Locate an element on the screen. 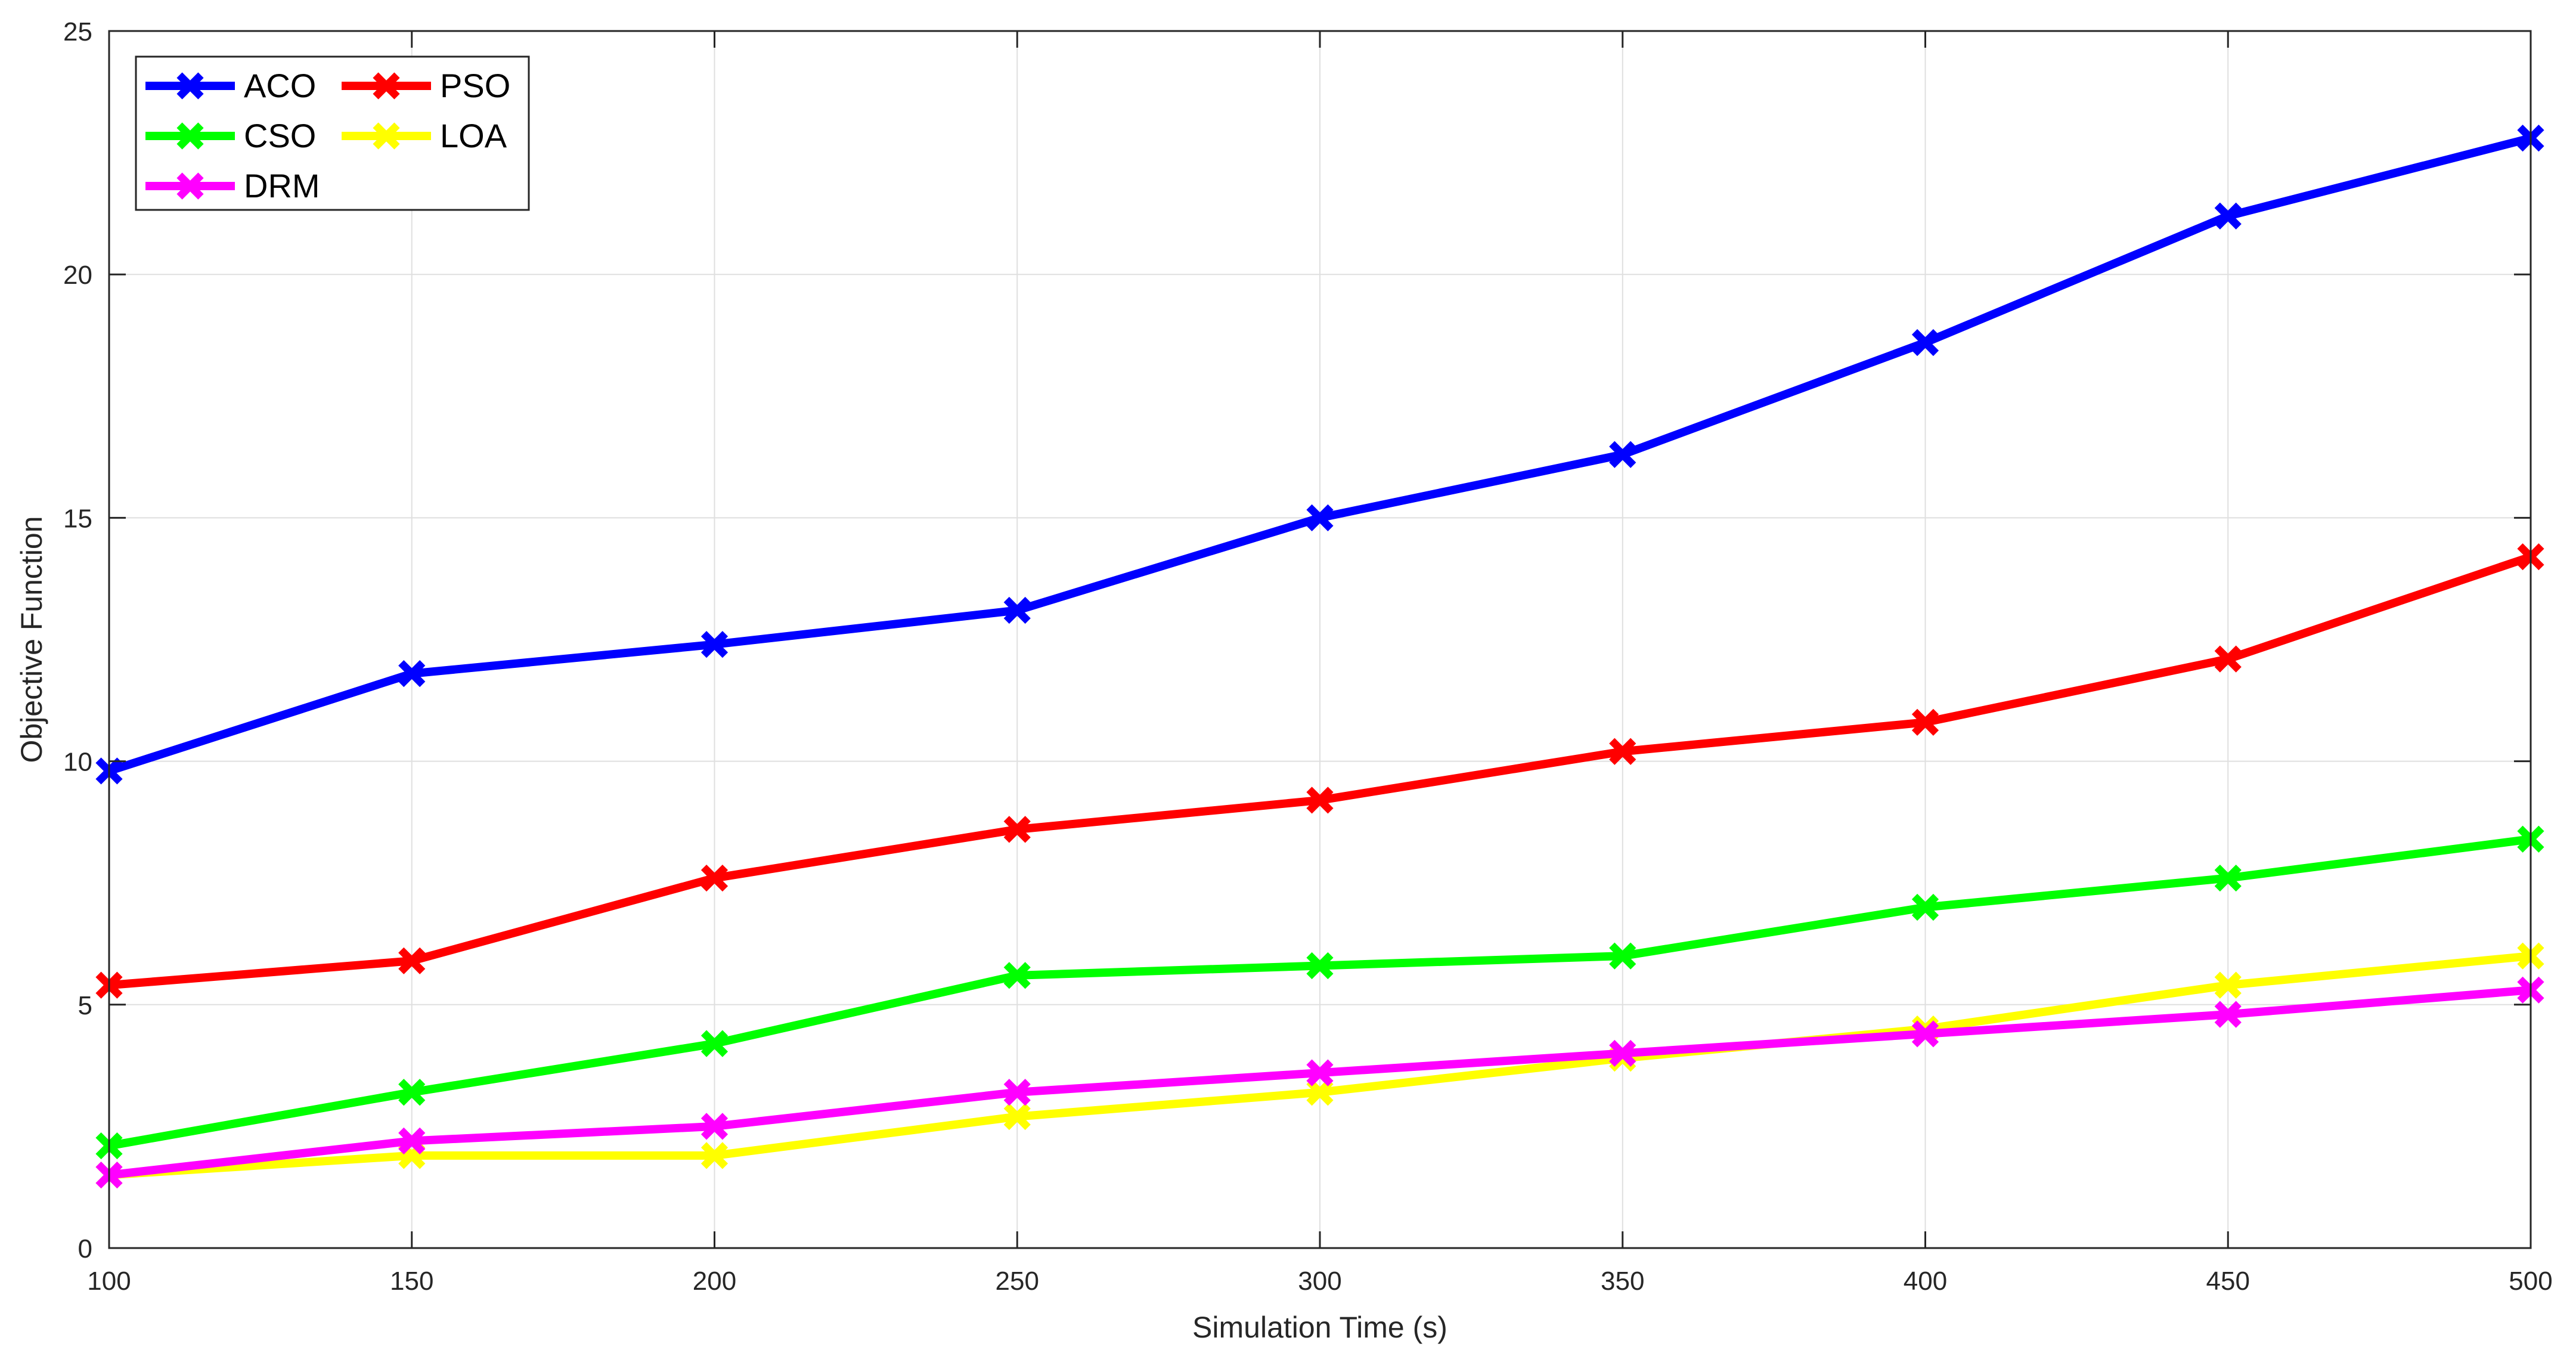 This screenshot has width=2576, height=1353. y-tick-label: 25 is located at coordinates (77, 32).